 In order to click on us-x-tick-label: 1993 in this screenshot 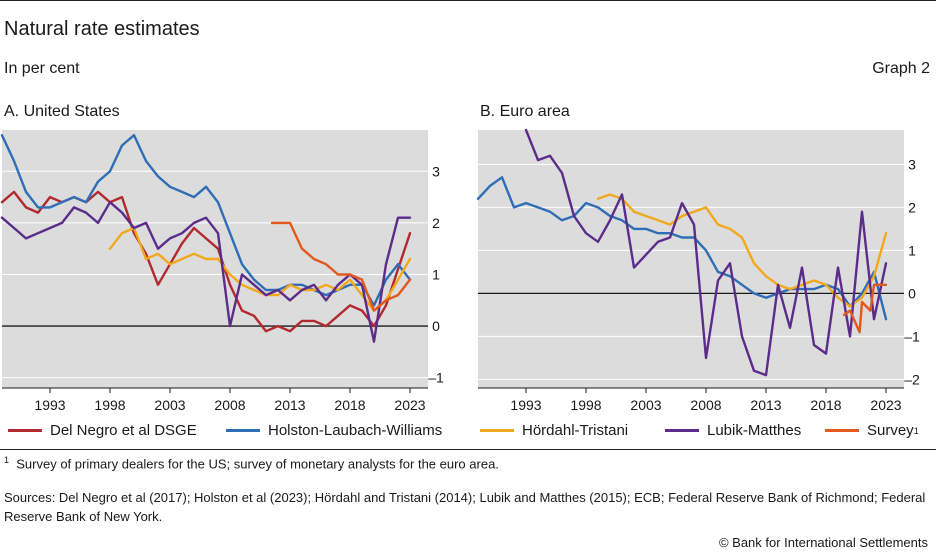, I will do `click(49, 405)`.